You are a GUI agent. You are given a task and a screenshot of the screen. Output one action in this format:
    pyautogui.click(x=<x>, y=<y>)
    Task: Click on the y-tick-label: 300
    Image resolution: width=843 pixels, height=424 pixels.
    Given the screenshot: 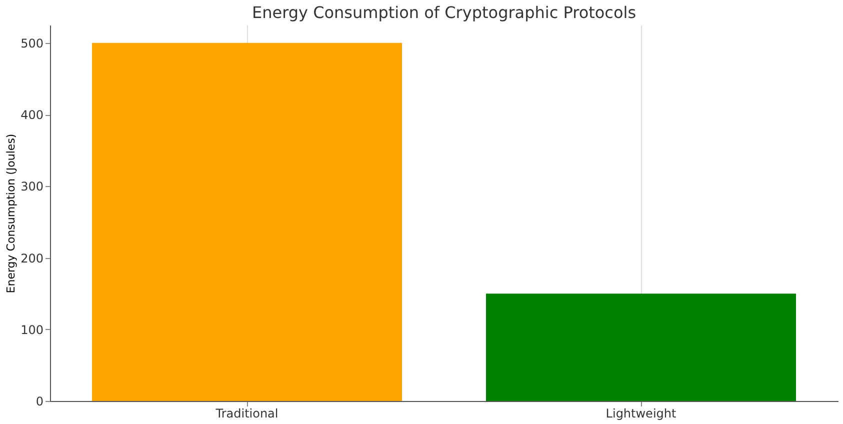 What is the action you would take?
    pyautogui.click(x=32, y=187)
    